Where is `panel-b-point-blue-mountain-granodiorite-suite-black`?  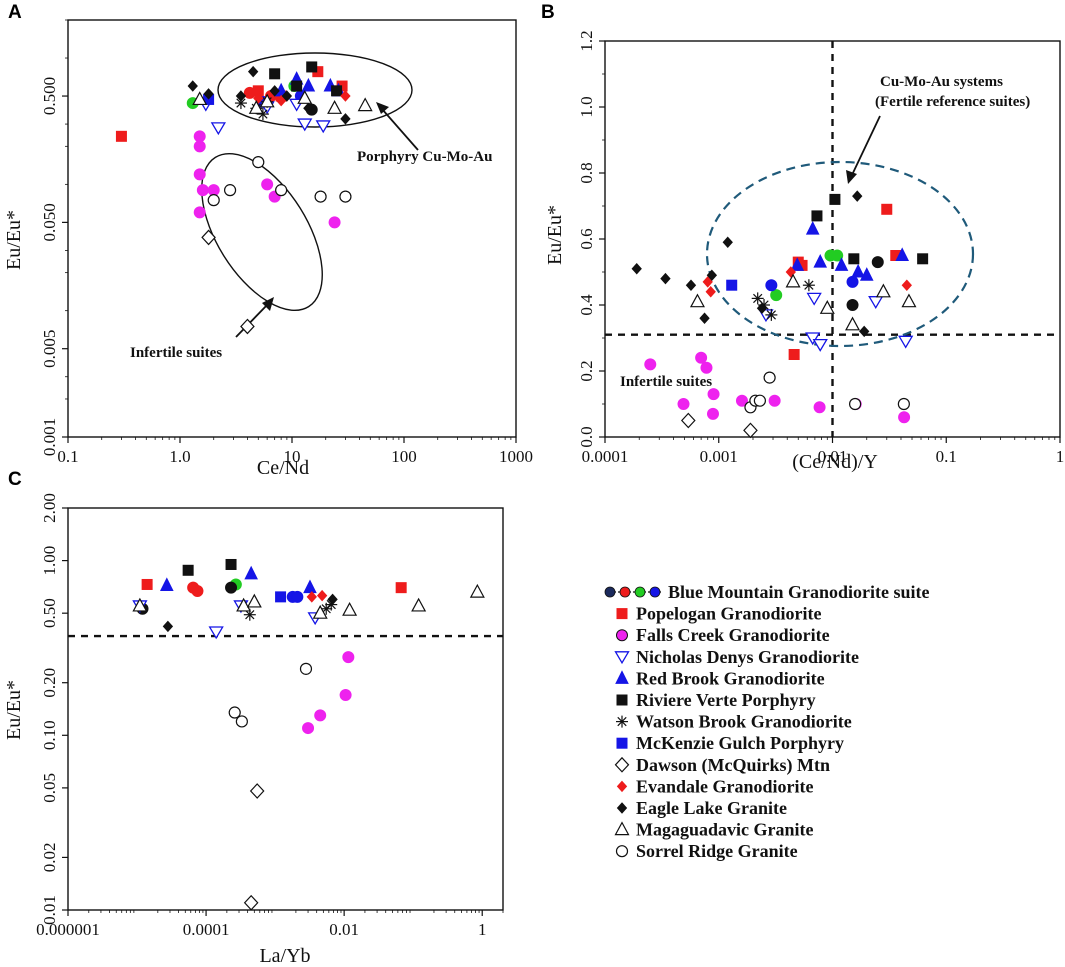 panel-b-point-blue-mountain-granodiorite-suite-black is located at coordinates (852, 305).